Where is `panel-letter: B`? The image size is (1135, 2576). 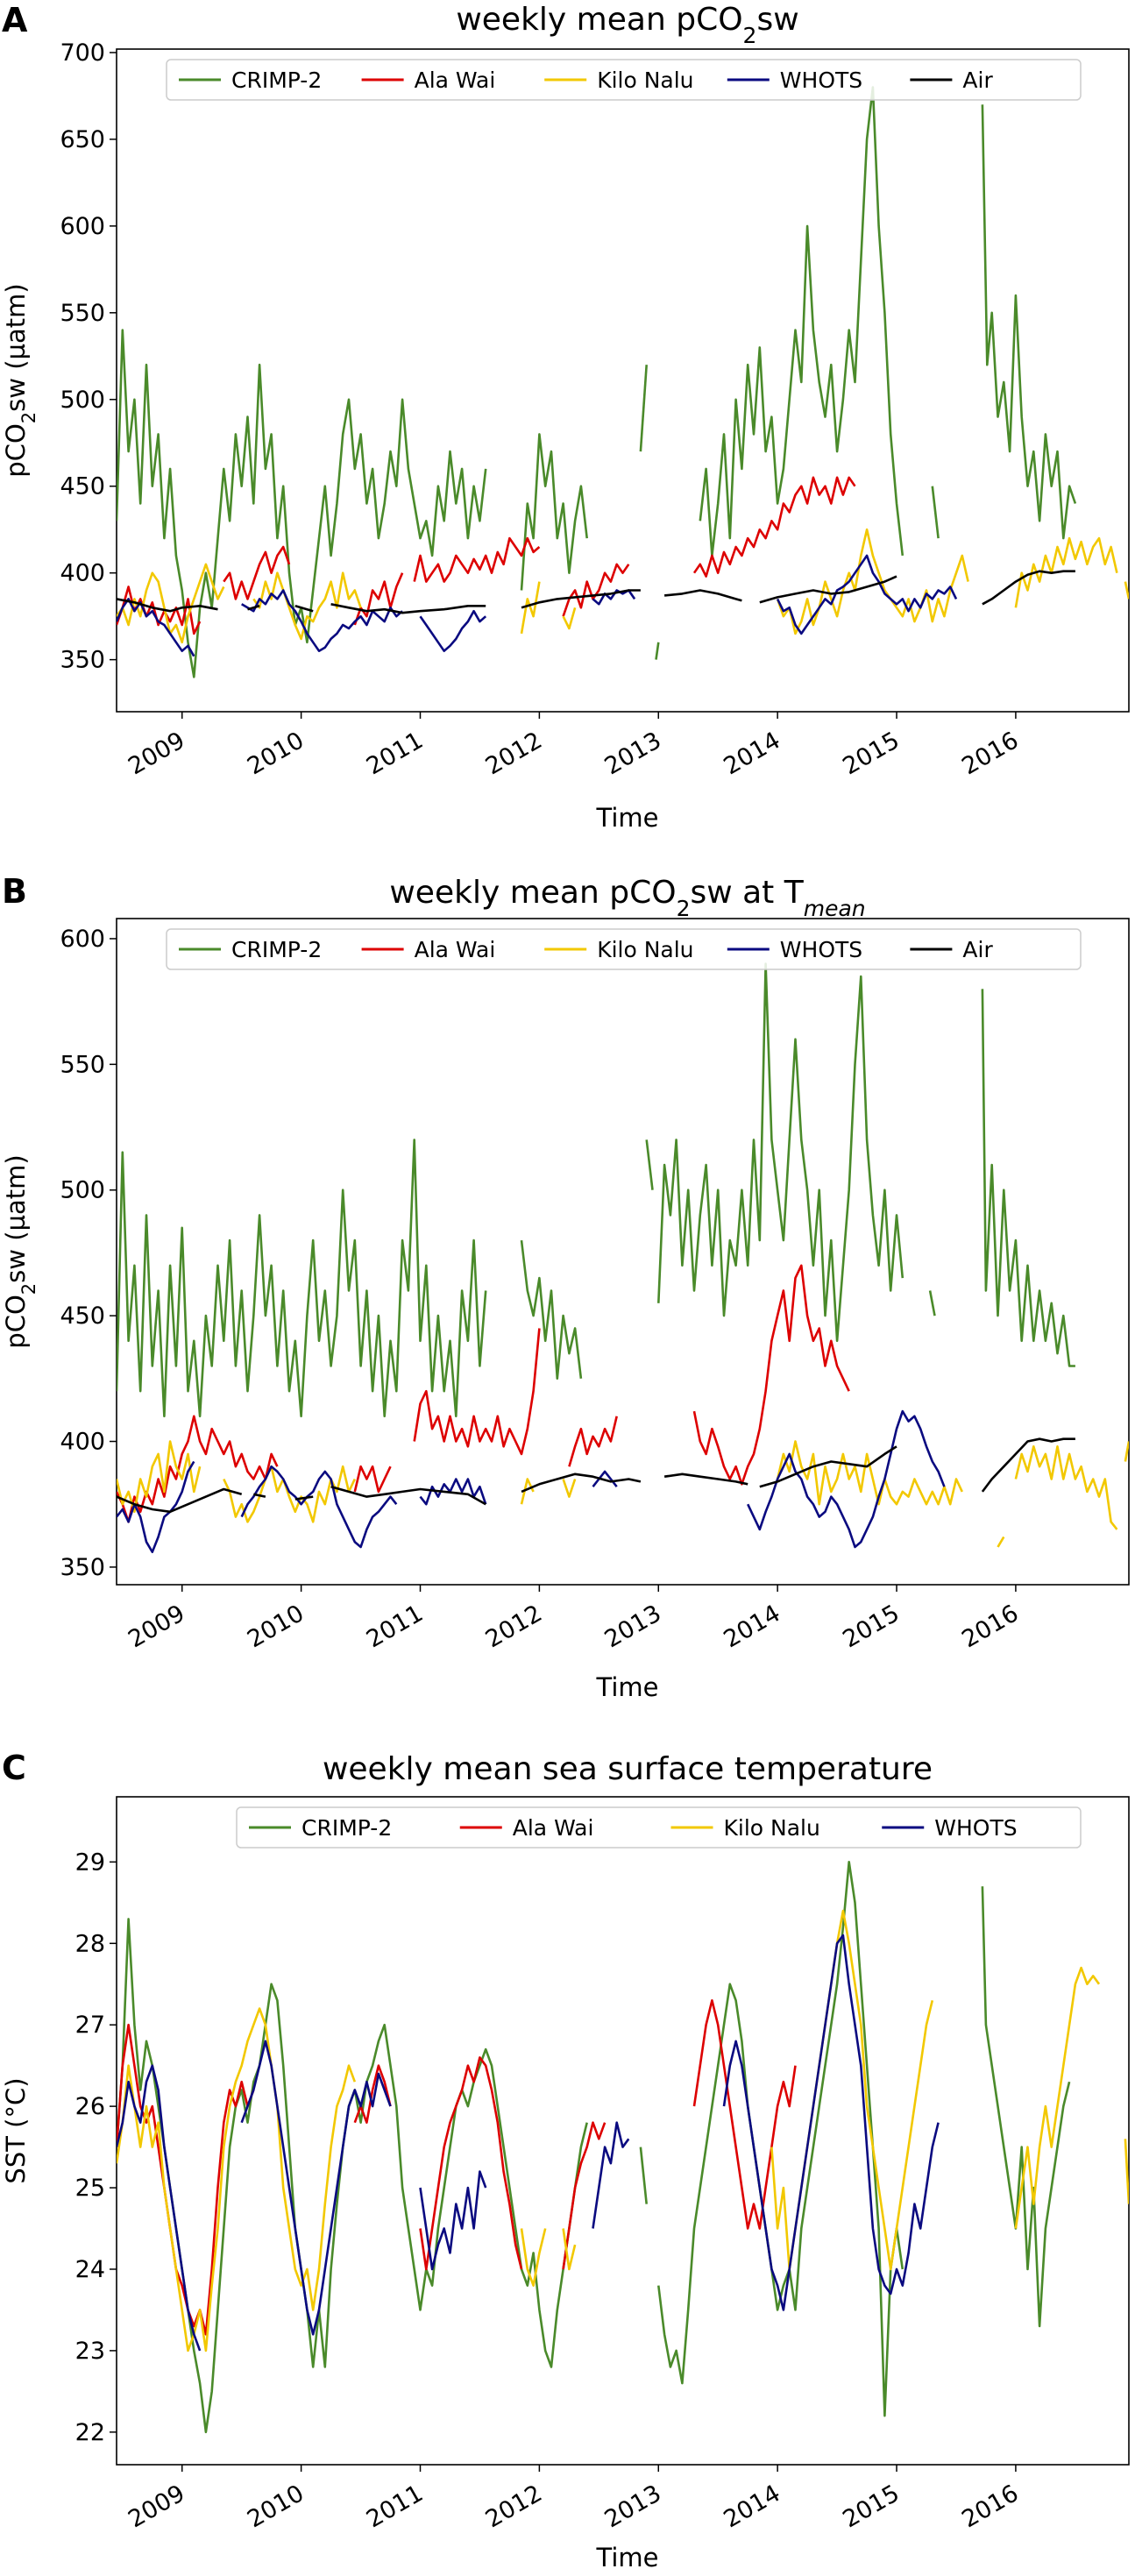 panel-letter: B is located at coordinates (14, 891).